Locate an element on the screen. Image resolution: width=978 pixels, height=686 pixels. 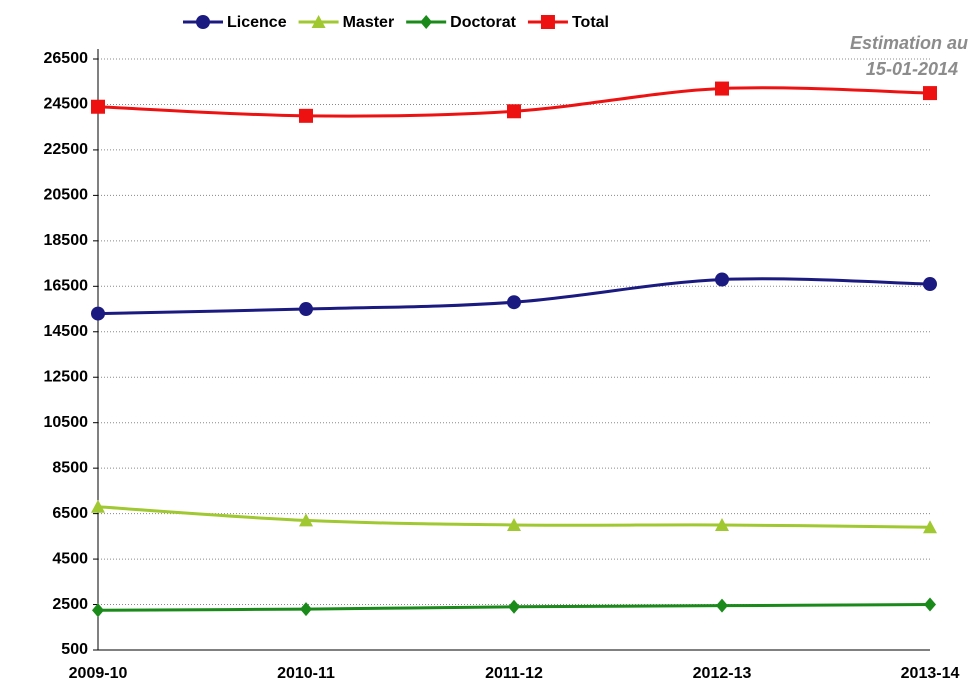
y-tick-label: 20500 is located at coordinates (66, 195).